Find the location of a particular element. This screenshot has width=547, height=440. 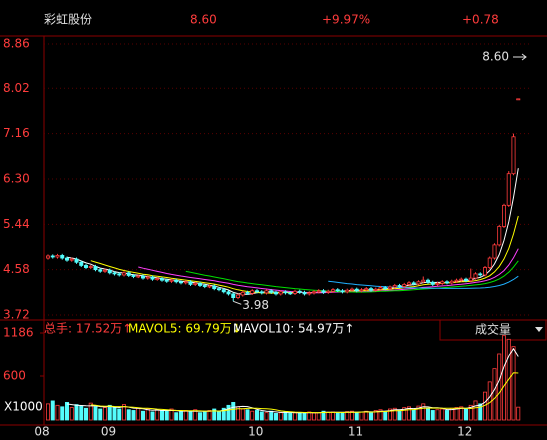

mavol5: MAVOL5: 69.79万↓ is located at coordinates (185, 329).